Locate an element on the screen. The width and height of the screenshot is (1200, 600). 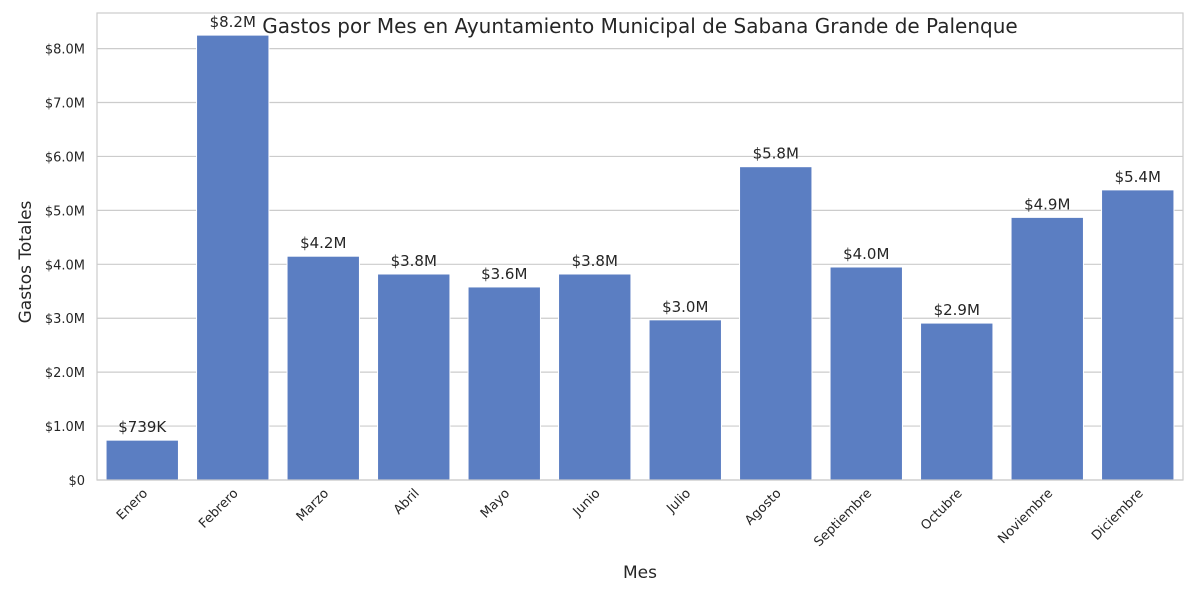
x-tick-label: Marzo is located at coordinates (313, 505).